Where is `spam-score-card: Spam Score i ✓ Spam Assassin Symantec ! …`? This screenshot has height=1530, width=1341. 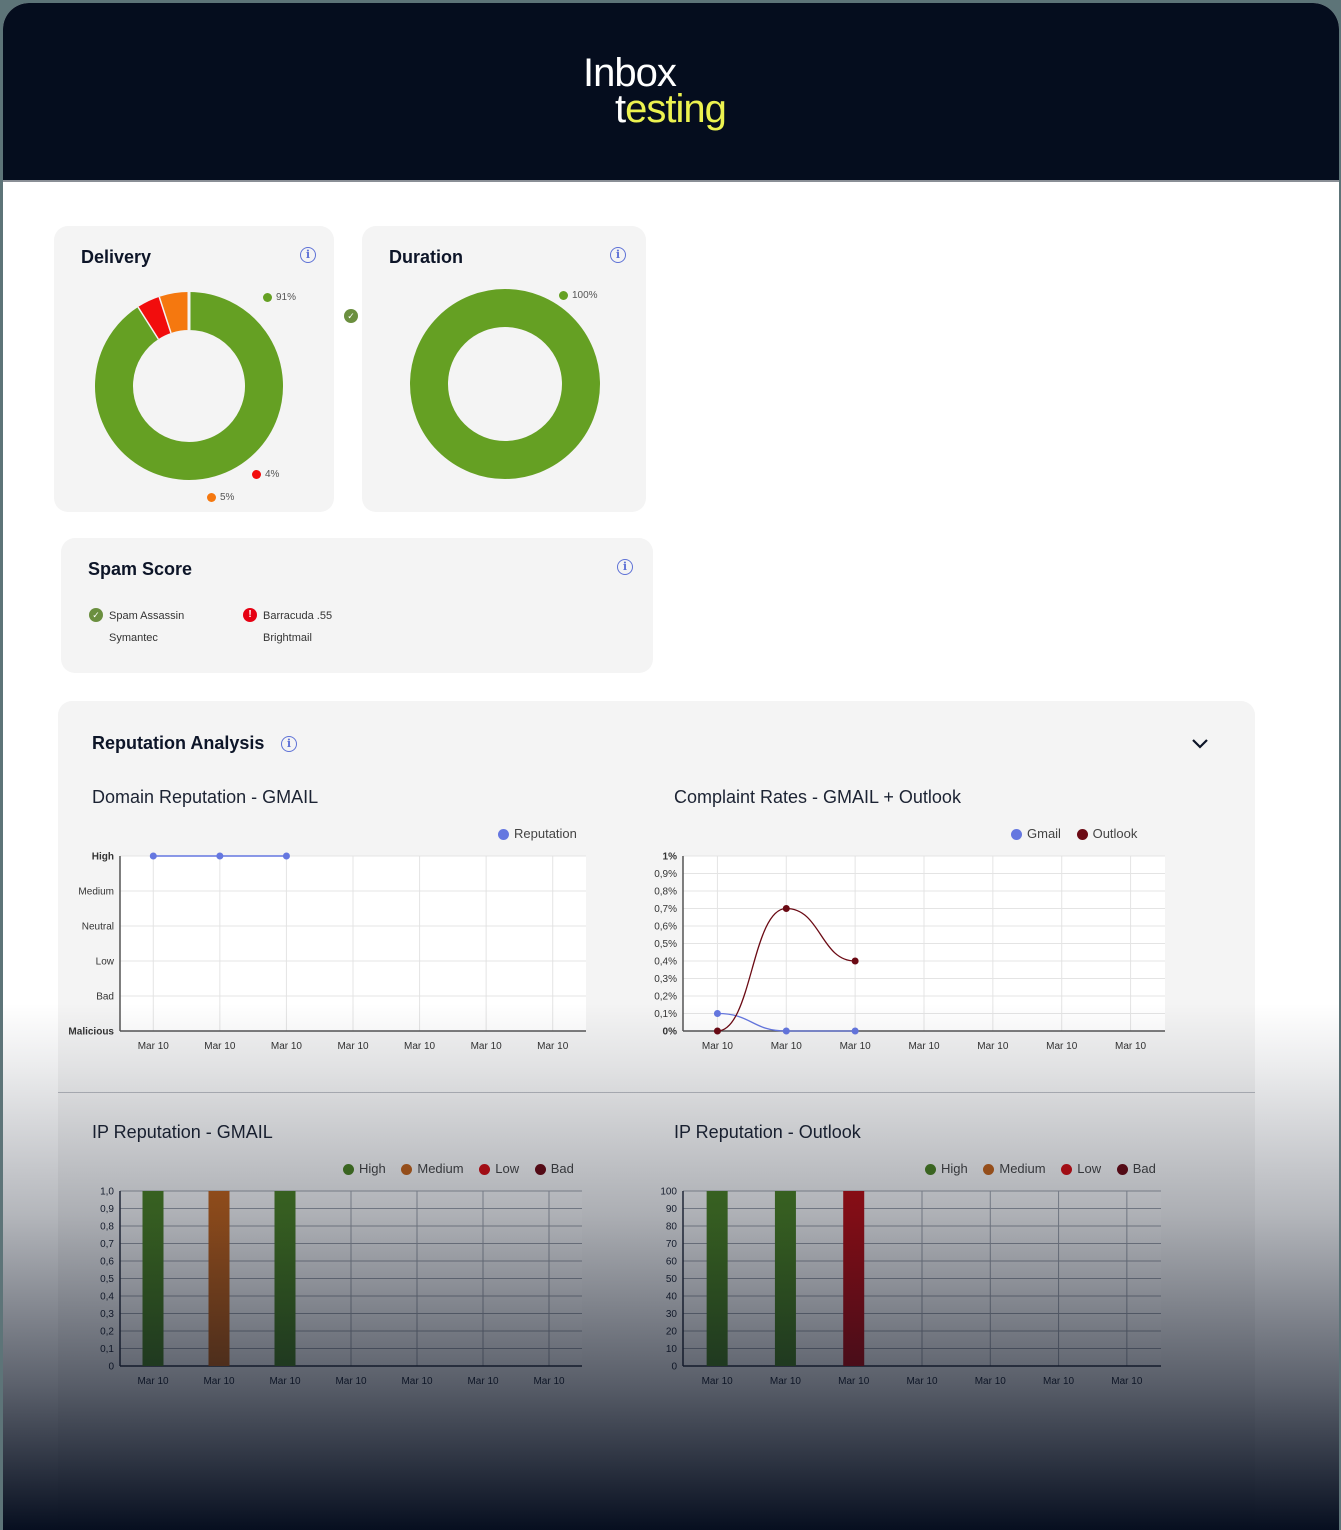 spam-score-card: Spam Score i ✓ Spam Assassin Symantec ! … is located at coordinates (357, 605).